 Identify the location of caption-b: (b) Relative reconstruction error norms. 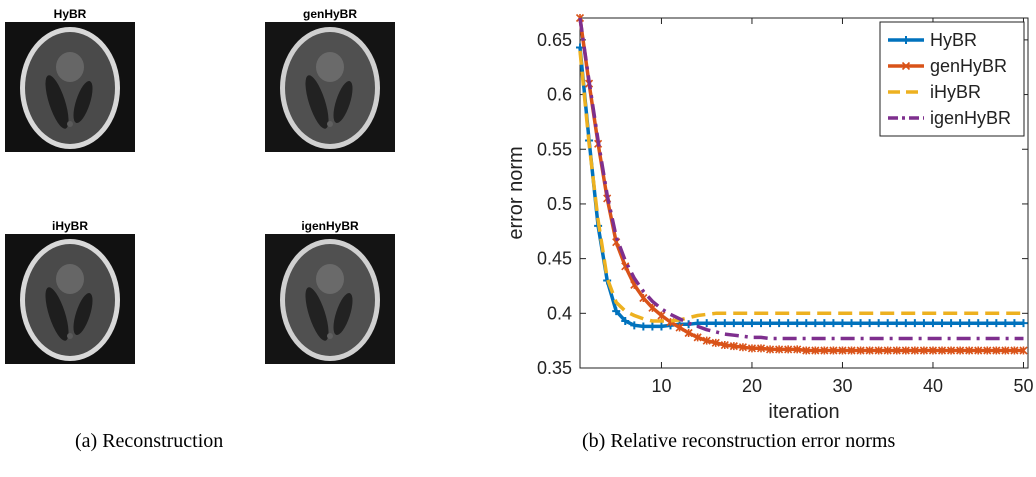
(739, 441).